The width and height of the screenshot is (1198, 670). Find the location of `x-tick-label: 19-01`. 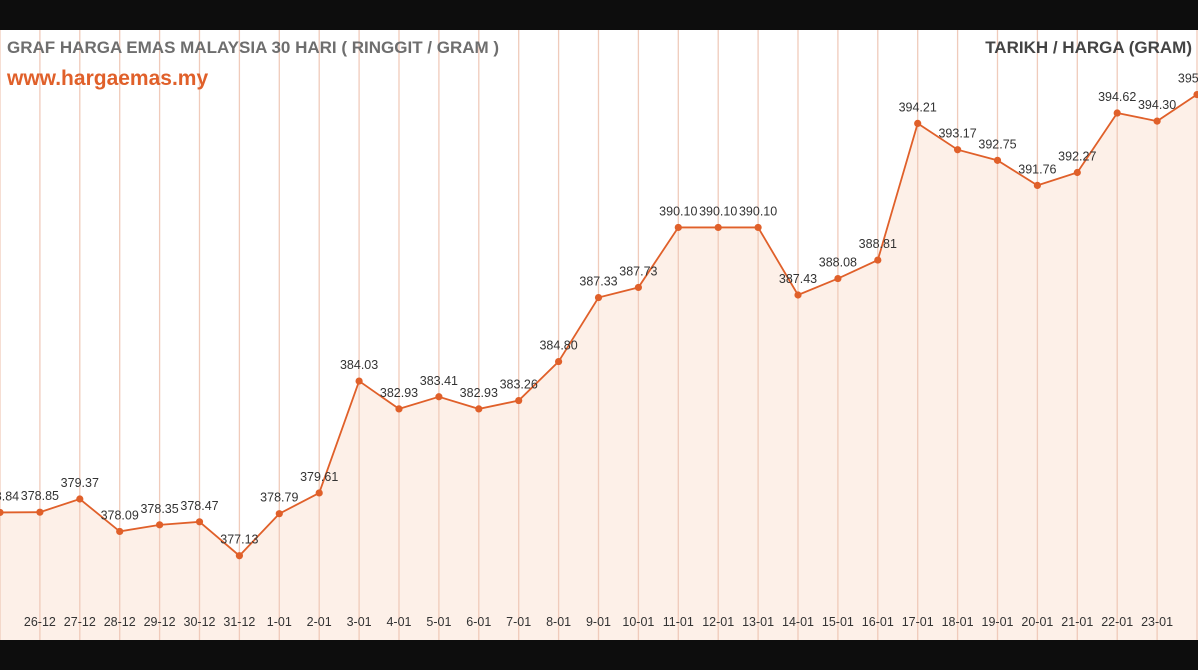

x-tick-label: 19-01 is located at coordinates (998, 622).